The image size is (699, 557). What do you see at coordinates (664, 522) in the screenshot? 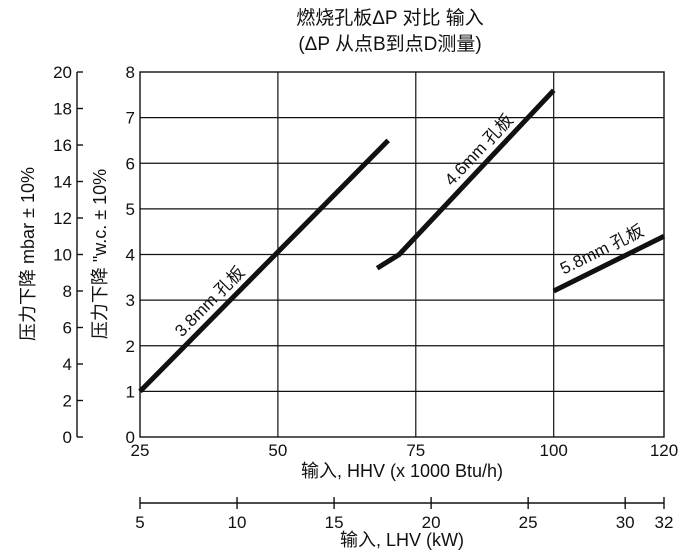
I see `x2-tick-label: 32` at bounding box center [664, 522].